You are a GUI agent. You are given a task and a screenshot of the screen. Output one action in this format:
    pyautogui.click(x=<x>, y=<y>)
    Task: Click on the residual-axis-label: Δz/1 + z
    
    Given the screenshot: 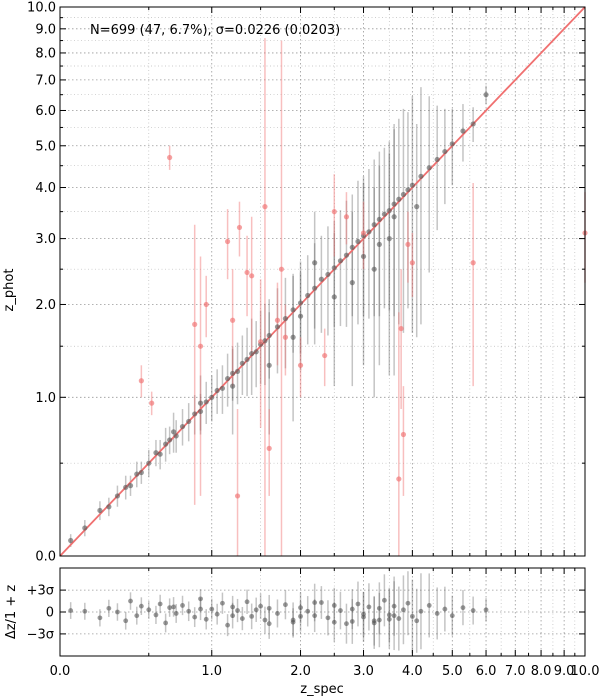 What is the action you would take?
    pyautogui.click(x=11, y=612)
    